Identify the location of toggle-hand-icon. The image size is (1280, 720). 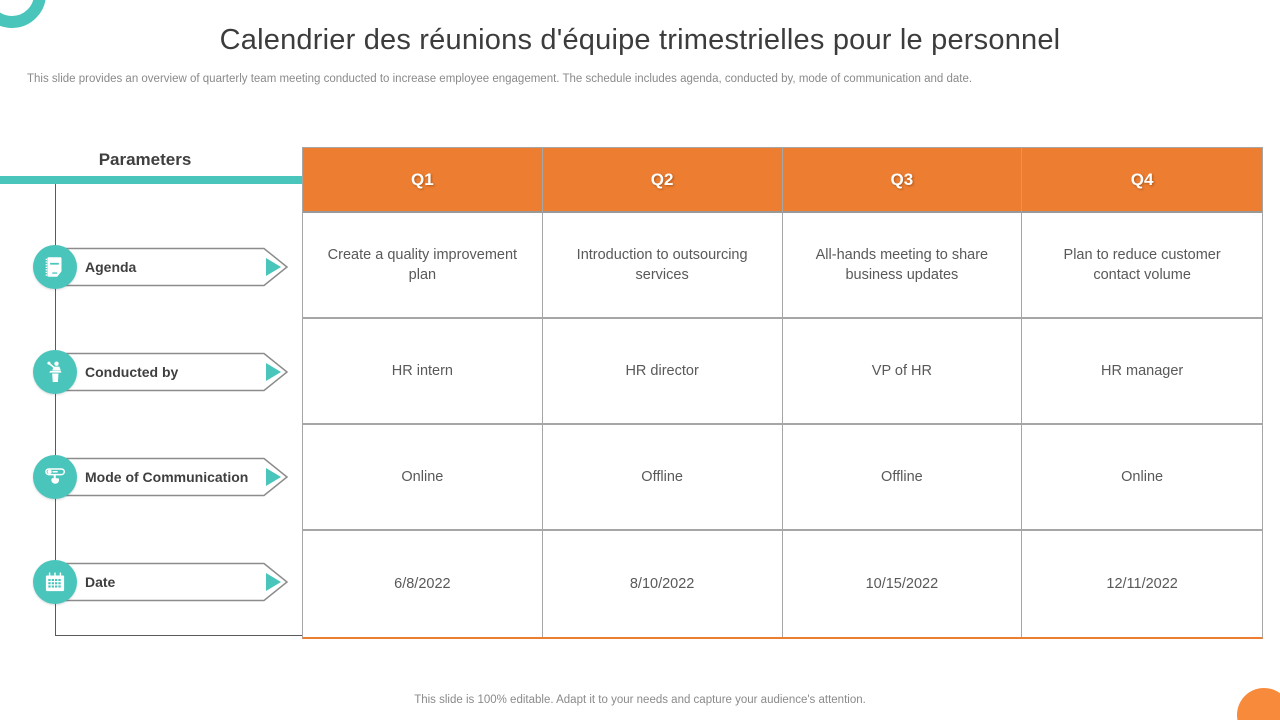
(55, 477).